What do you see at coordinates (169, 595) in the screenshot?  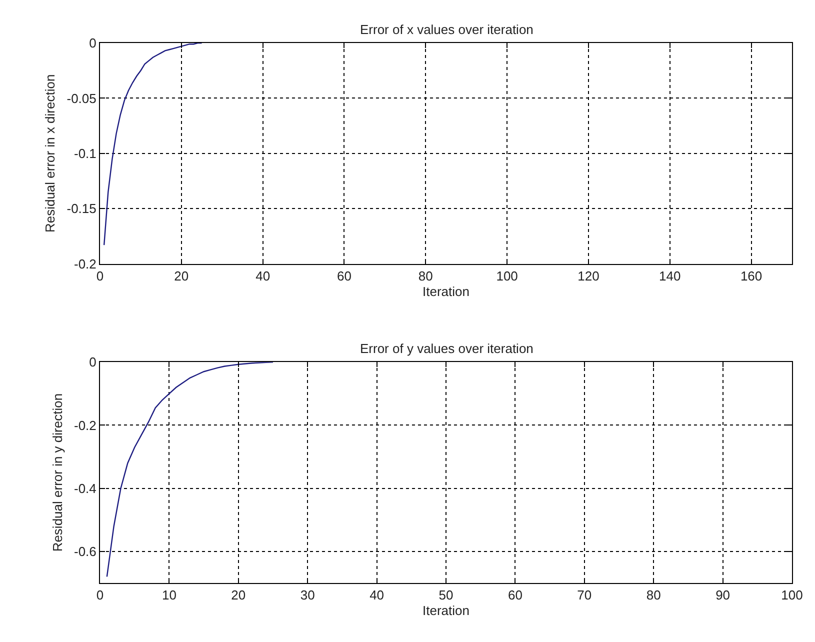 I see `x-tick-label: 10` at bounding box center [169, 595].